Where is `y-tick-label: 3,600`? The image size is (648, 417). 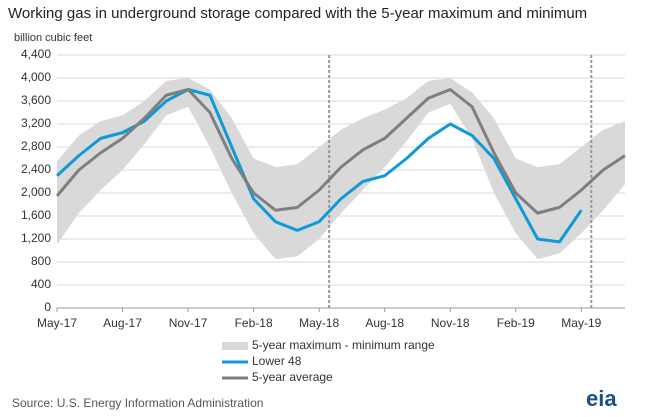
y-tick-label: 3,600 is located at coordinates (36, 100).